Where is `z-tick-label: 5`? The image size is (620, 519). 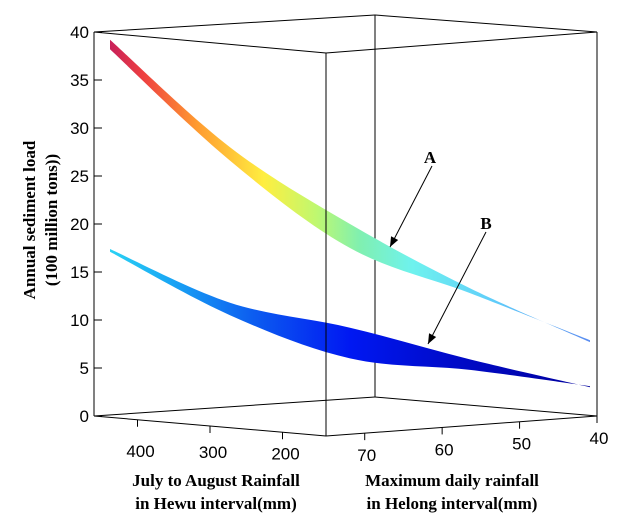
z-tick-label: 5 is located at coordinates (84, 368).